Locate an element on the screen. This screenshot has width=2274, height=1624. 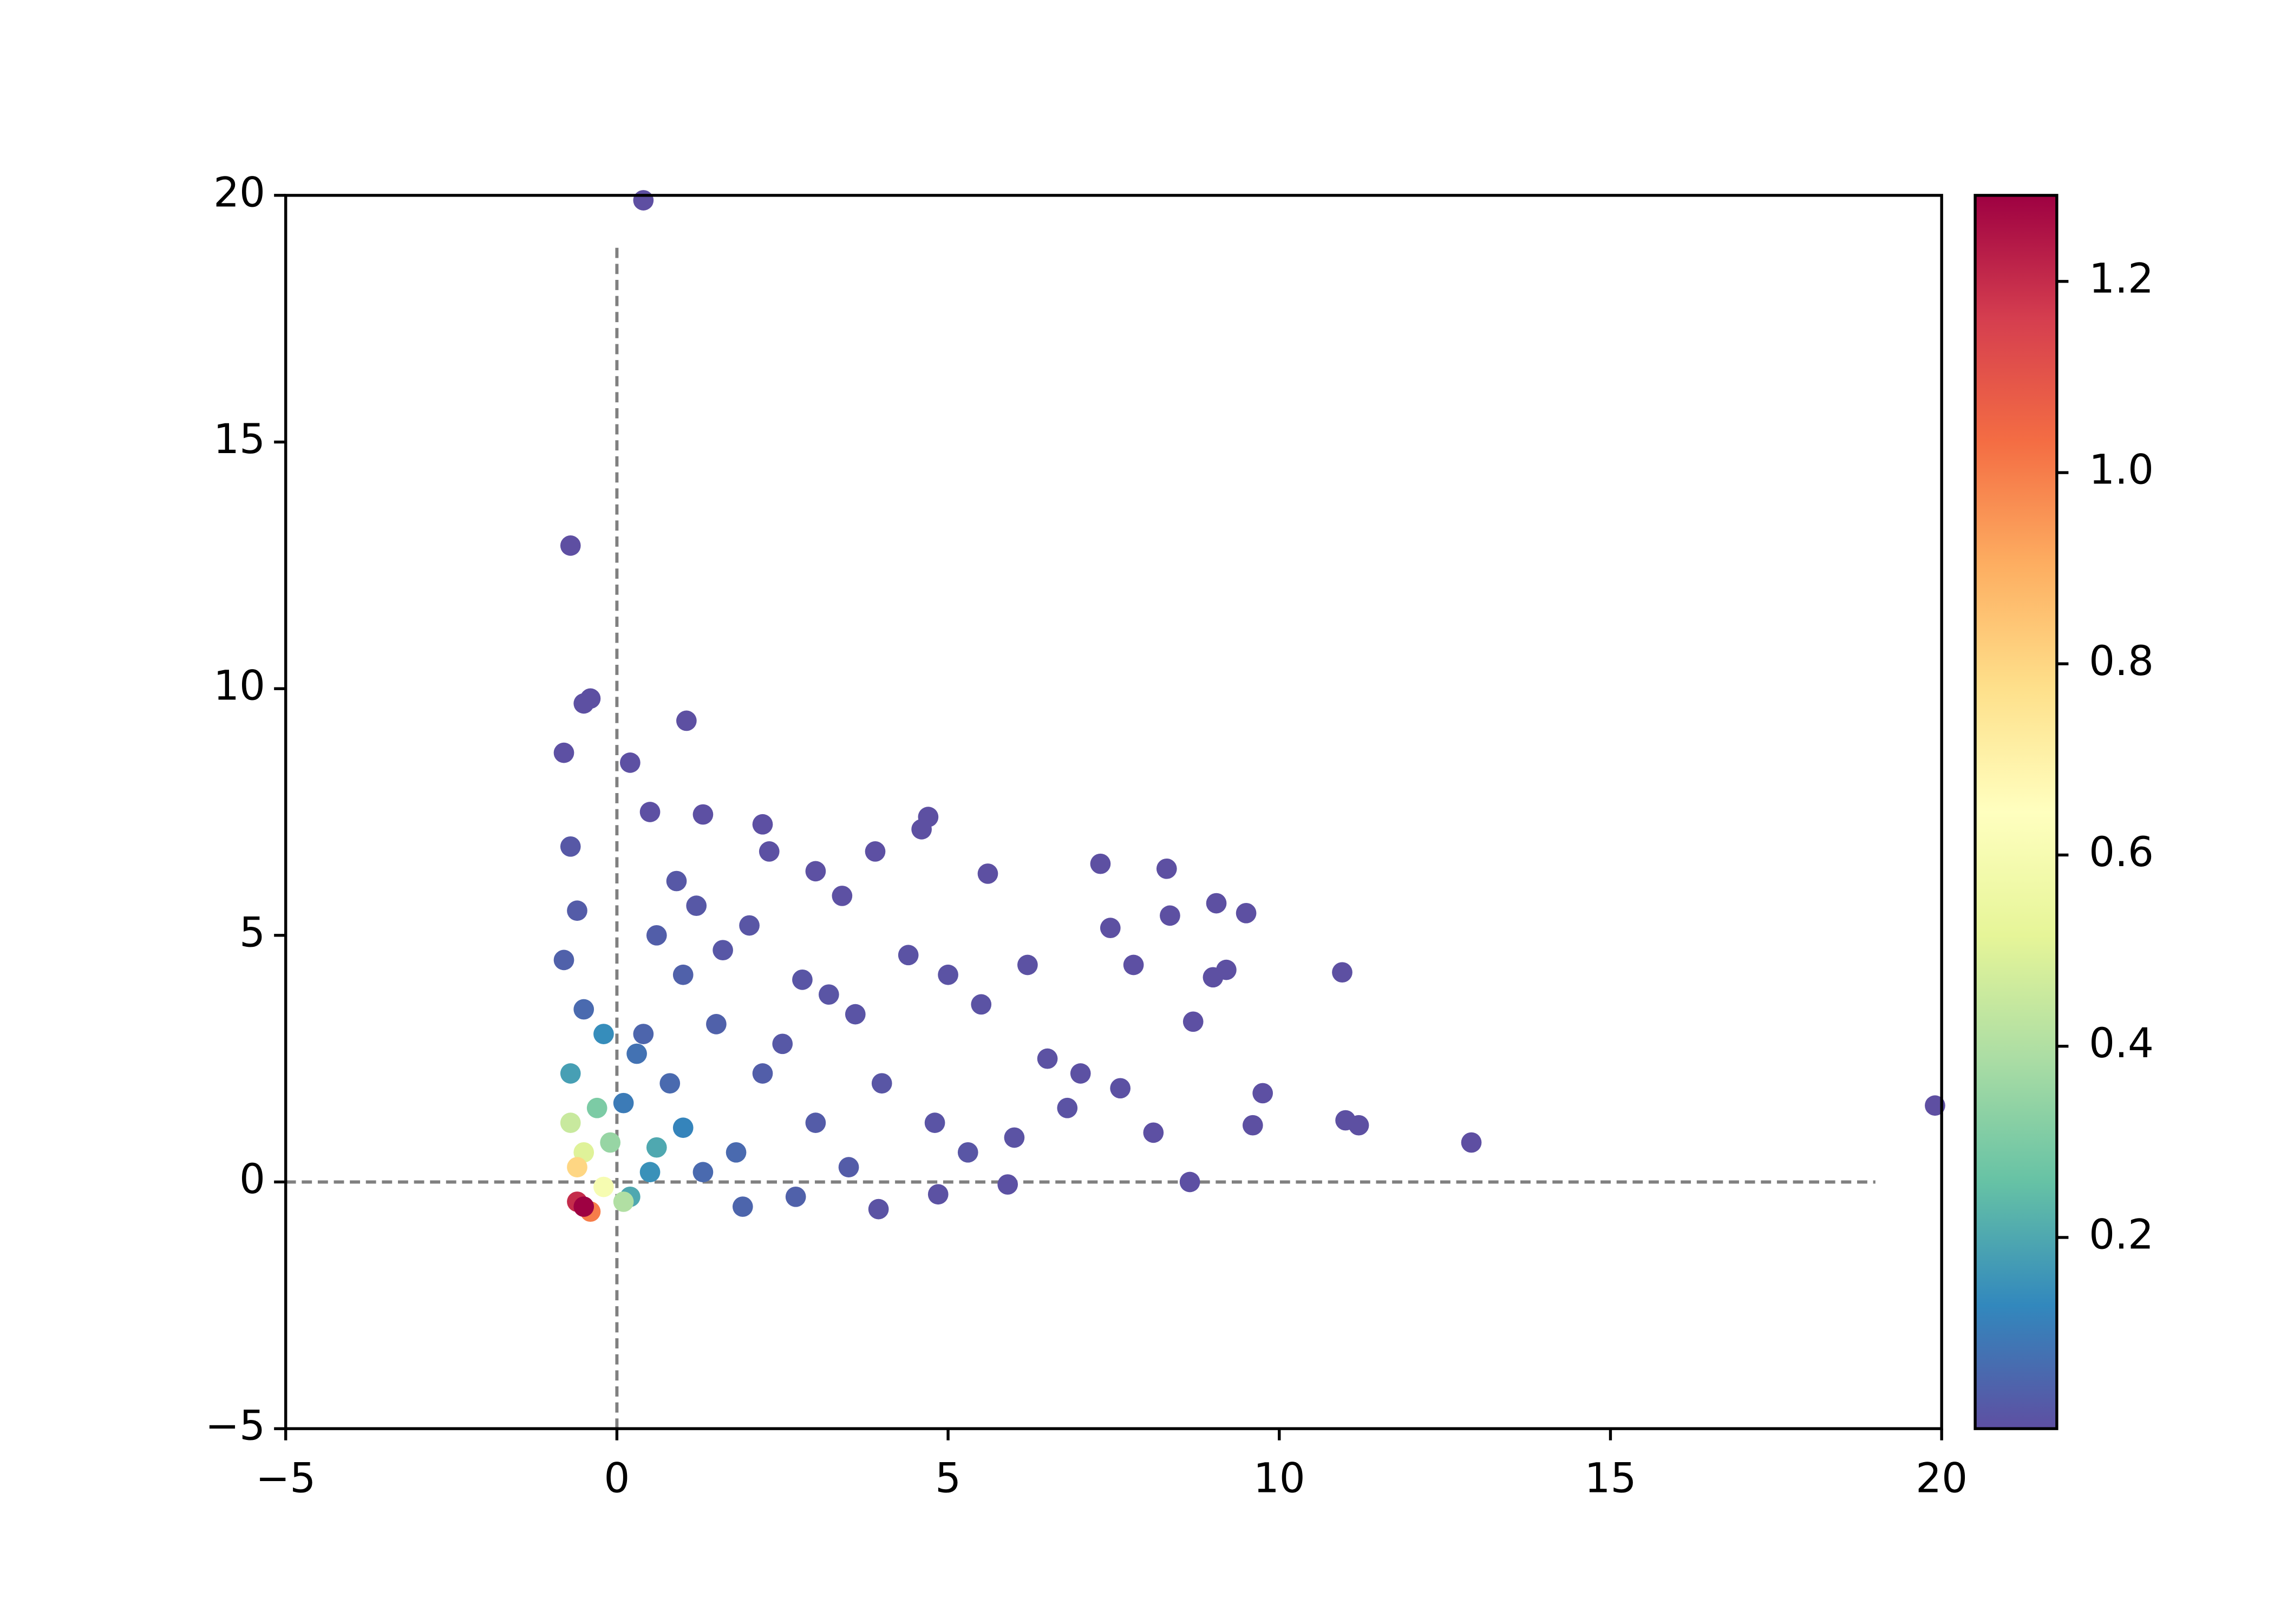
colorbar-tick-label: 0.2 is located at coordinates (2122, 1234).